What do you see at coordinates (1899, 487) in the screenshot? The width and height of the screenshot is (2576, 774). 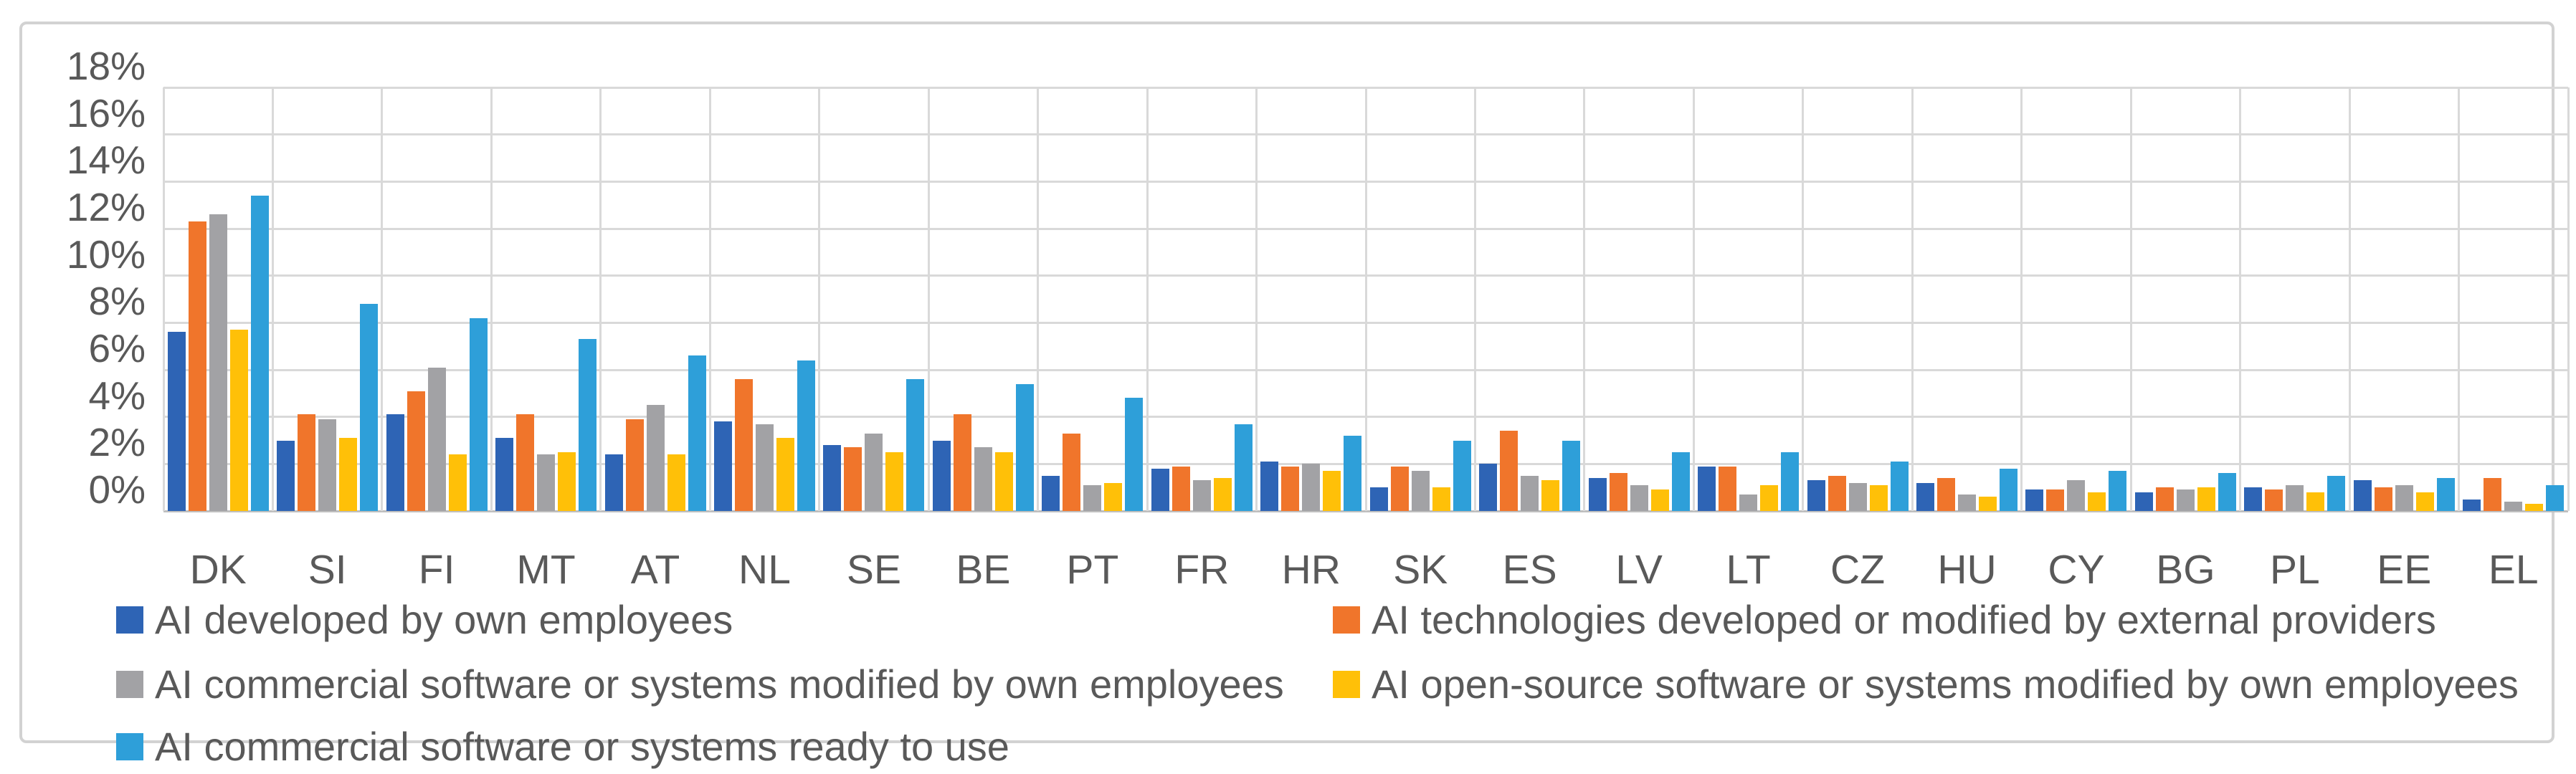 I see `bar-CZ-ai-commercial-software-or-systems-ready-to-use` at bounding box center [1899, 487].